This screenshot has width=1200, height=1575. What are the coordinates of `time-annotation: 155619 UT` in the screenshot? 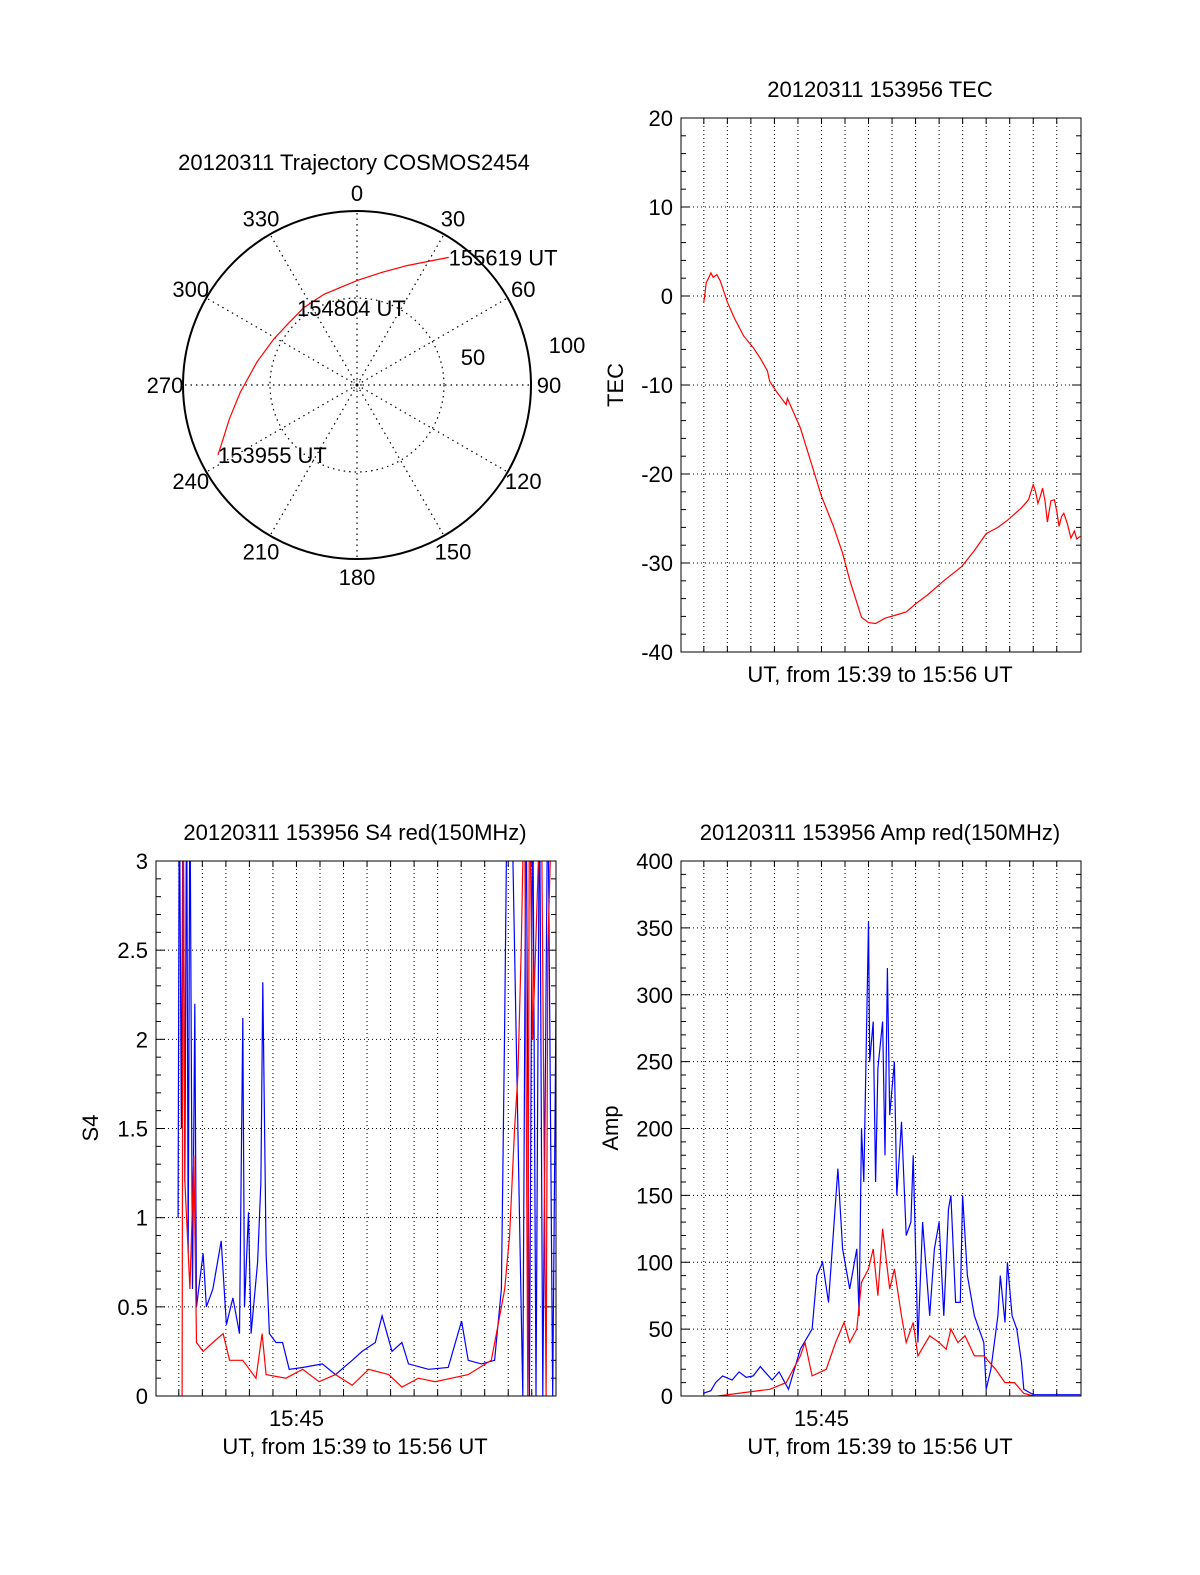 It's located at (503, 257).